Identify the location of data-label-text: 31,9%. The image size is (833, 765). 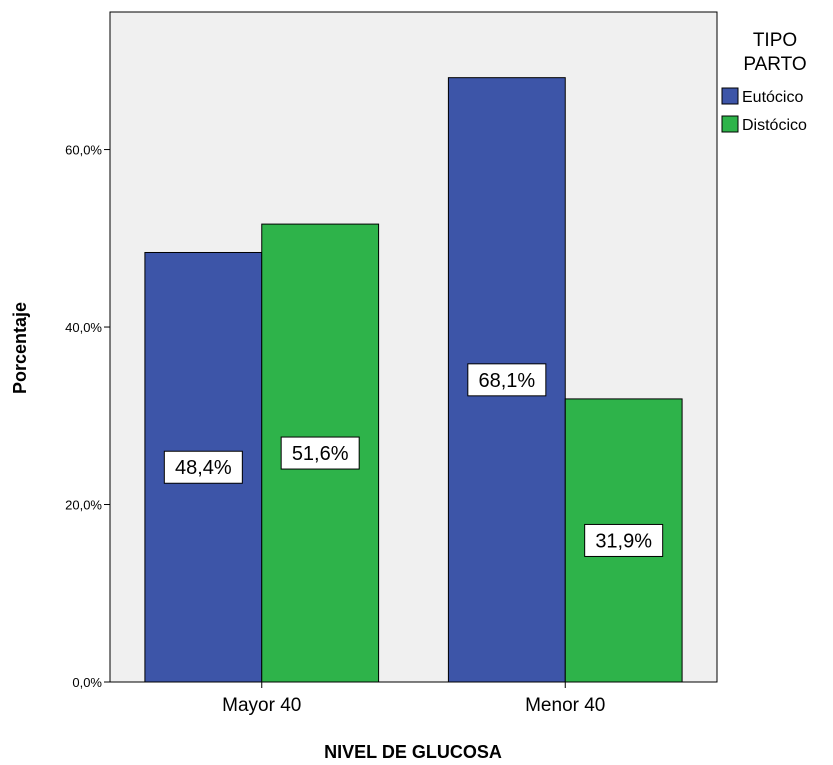
(623, 541).